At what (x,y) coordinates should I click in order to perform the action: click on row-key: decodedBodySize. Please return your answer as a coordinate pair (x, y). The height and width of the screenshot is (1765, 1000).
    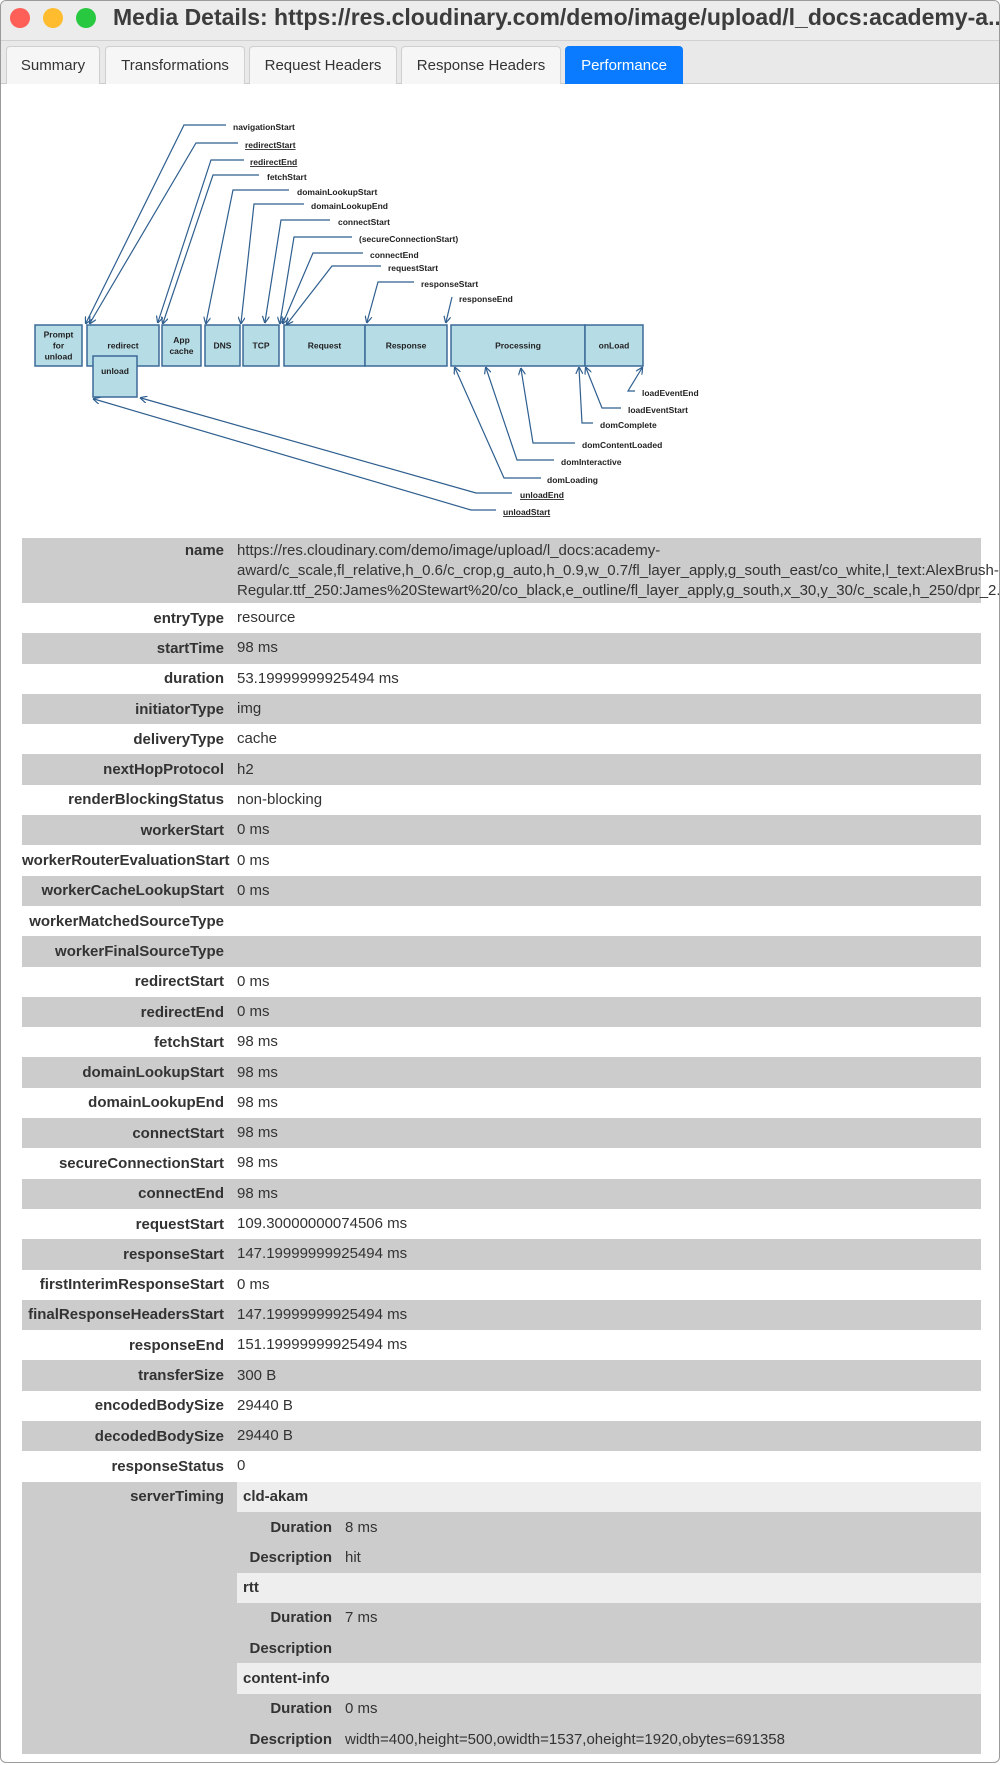
    Looking at the image, I should click on (159, 1436).